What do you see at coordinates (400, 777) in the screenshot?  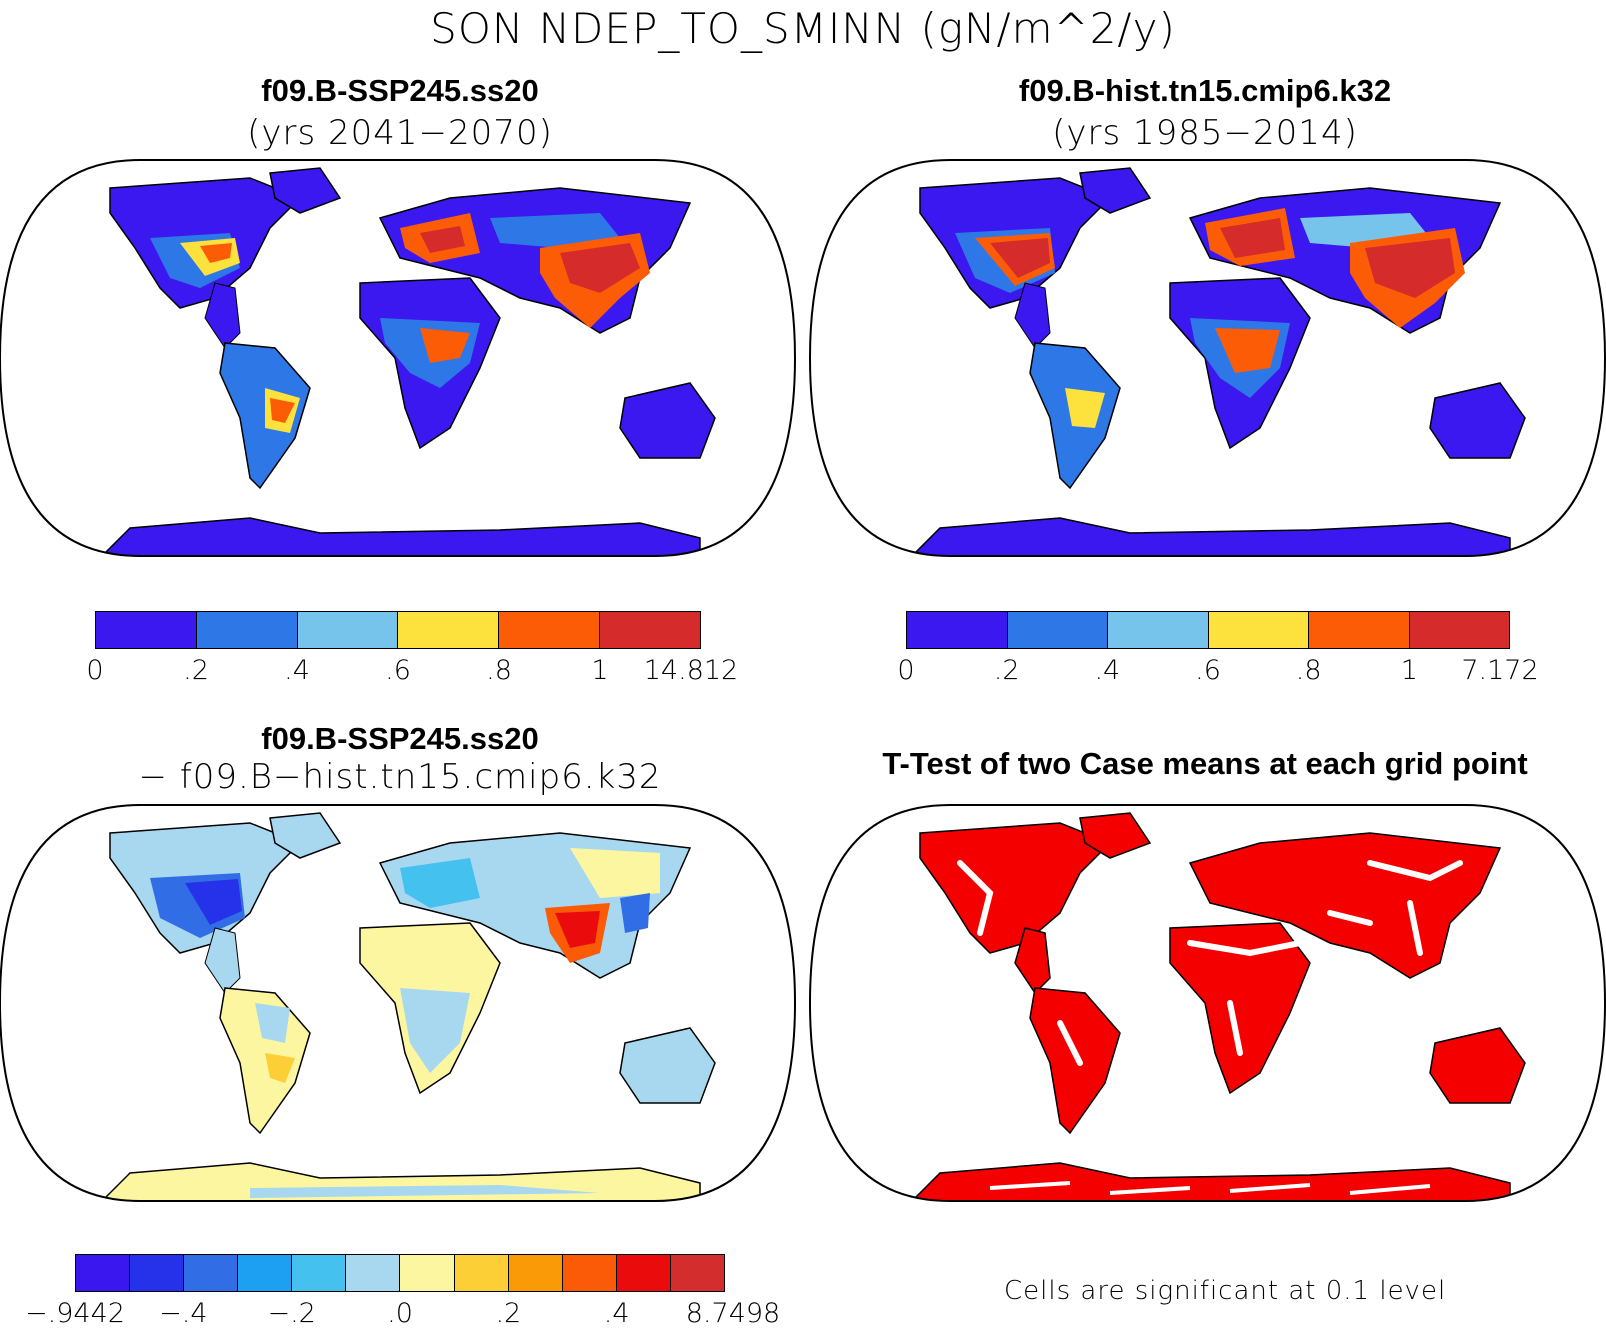 I see `panel-bl-subtitle: − f09.B−hist.tn15.cmip6.k32` at bounding box center [400, 777].